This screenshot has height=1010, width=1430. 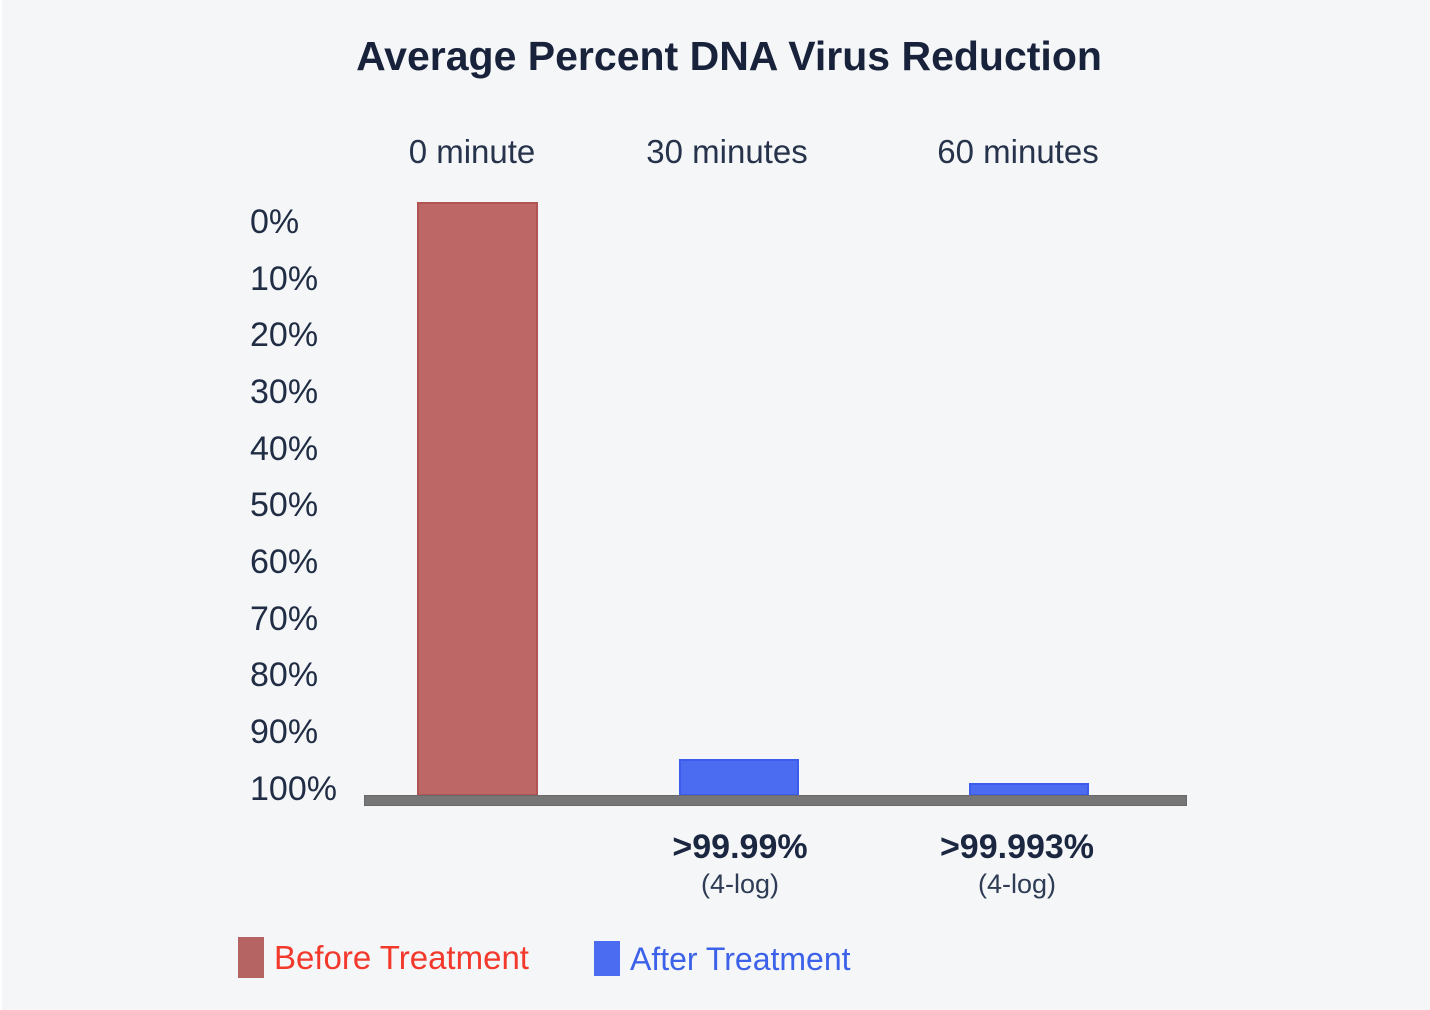 What do you see at coordinates (284, 449) in the screenshot?
I see `y-axis-tick-40: 40%` at bounding box center [284, 449].